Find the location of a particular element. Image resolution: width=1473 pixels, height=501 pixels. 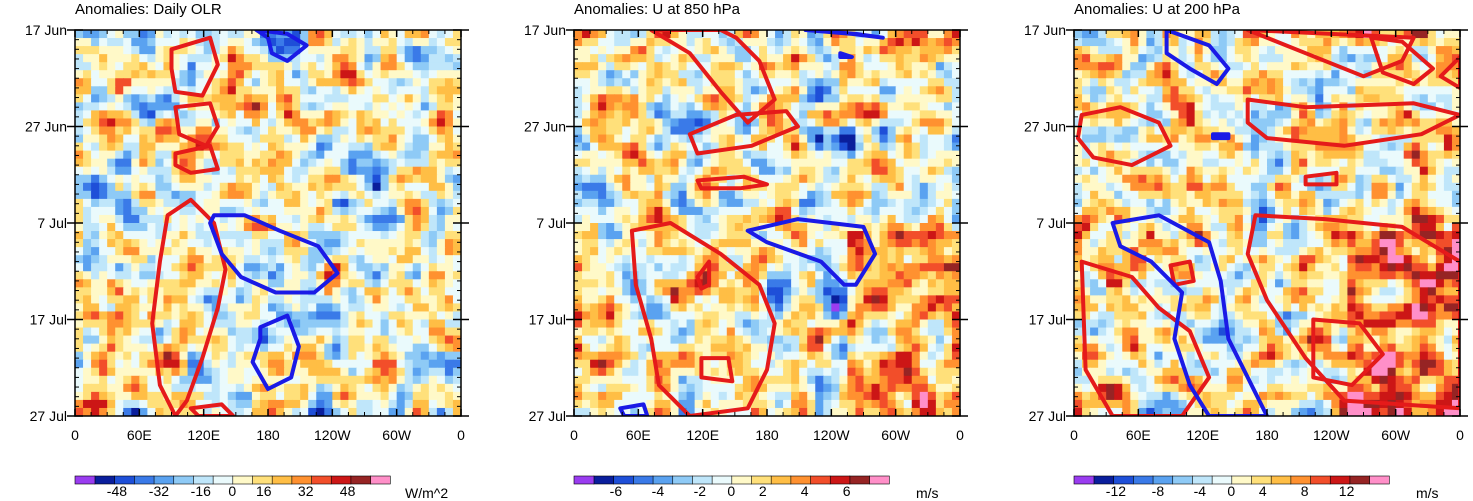

y-tick-label: 27 Jun is located at coordinates (46, 127).